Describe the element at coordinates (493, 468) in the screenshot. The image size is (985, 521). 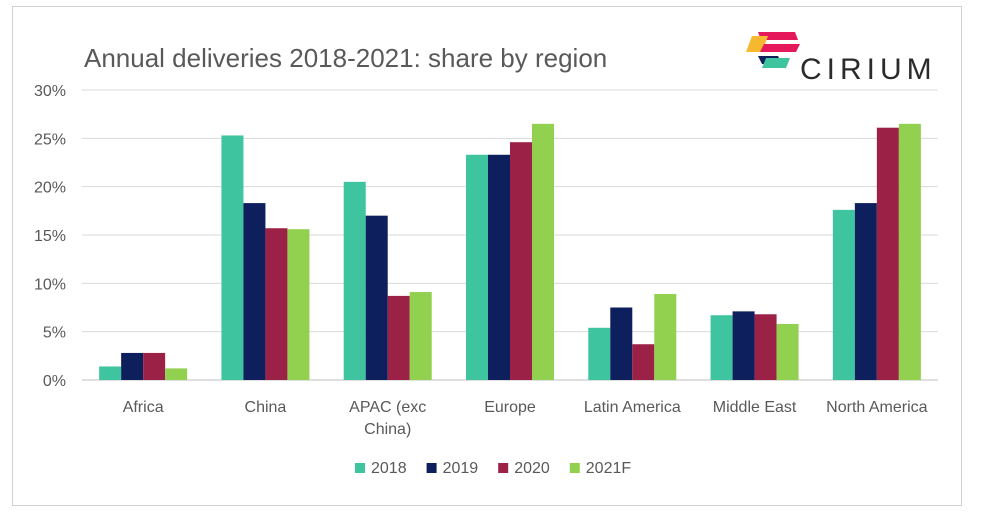
I see `legend: 2018 2019 2020 2021F` at that location.